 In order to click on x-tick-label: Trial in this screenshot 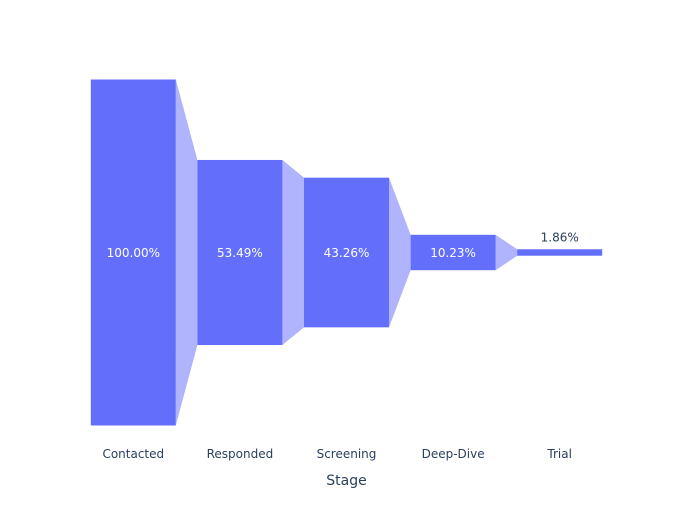, I will do `click(559, 454)`.